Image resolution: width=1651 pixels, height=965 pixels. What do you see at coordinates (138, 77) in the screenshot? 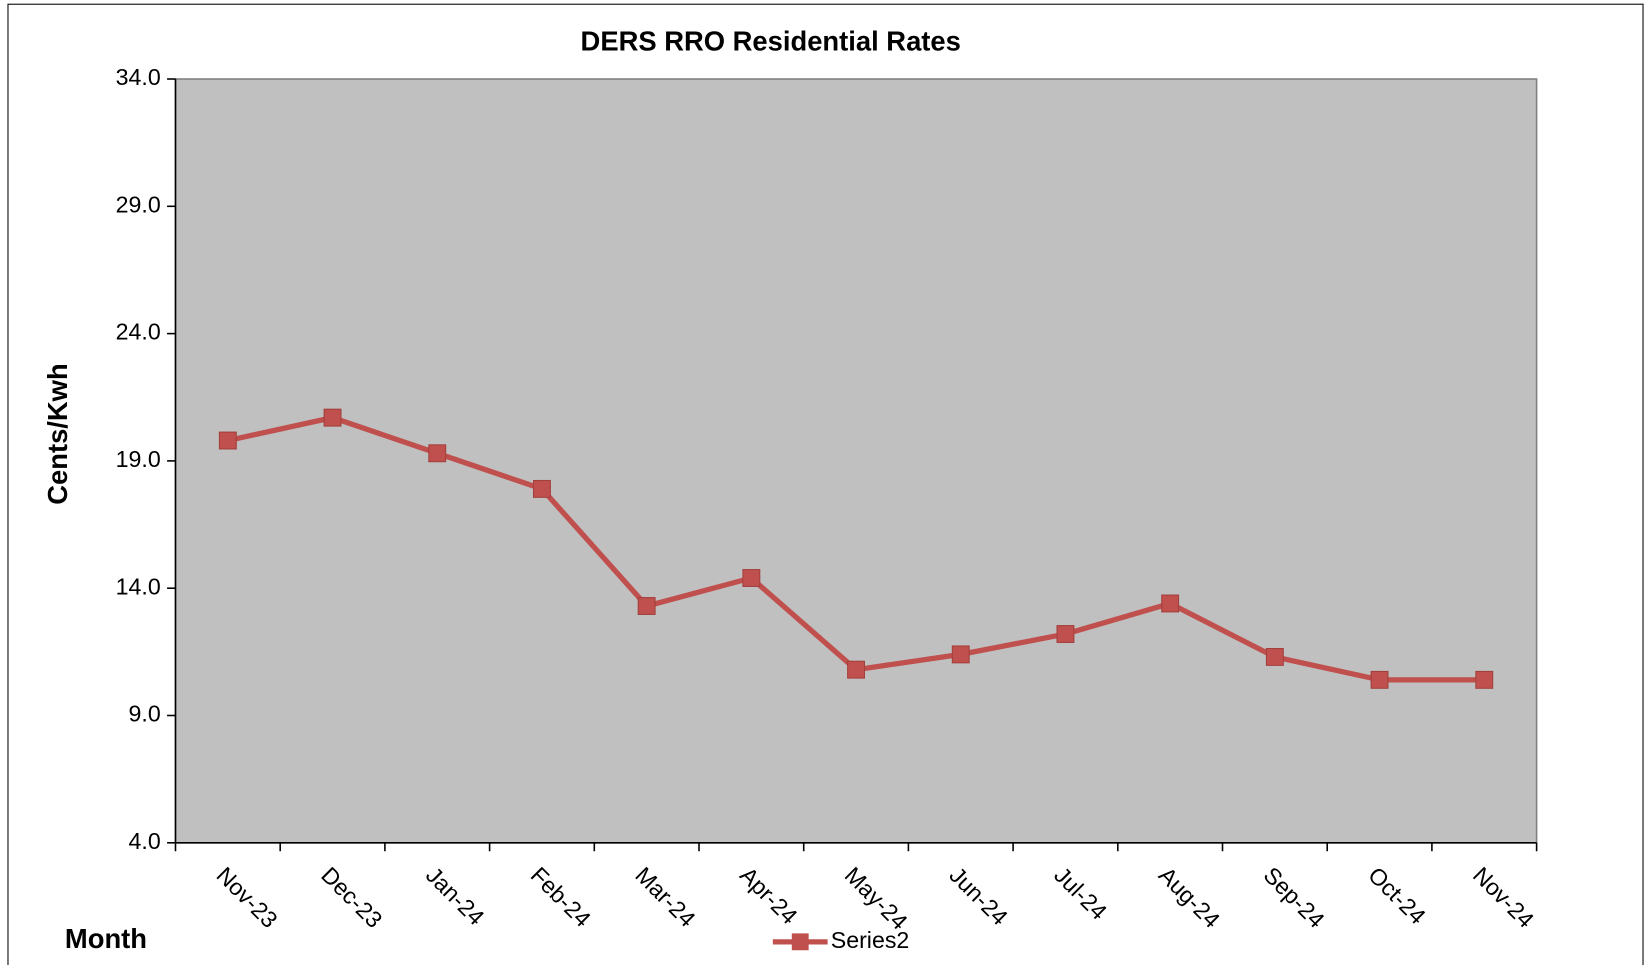
I see `y-tick-label: 34.0` at bounding box center [138, 77].